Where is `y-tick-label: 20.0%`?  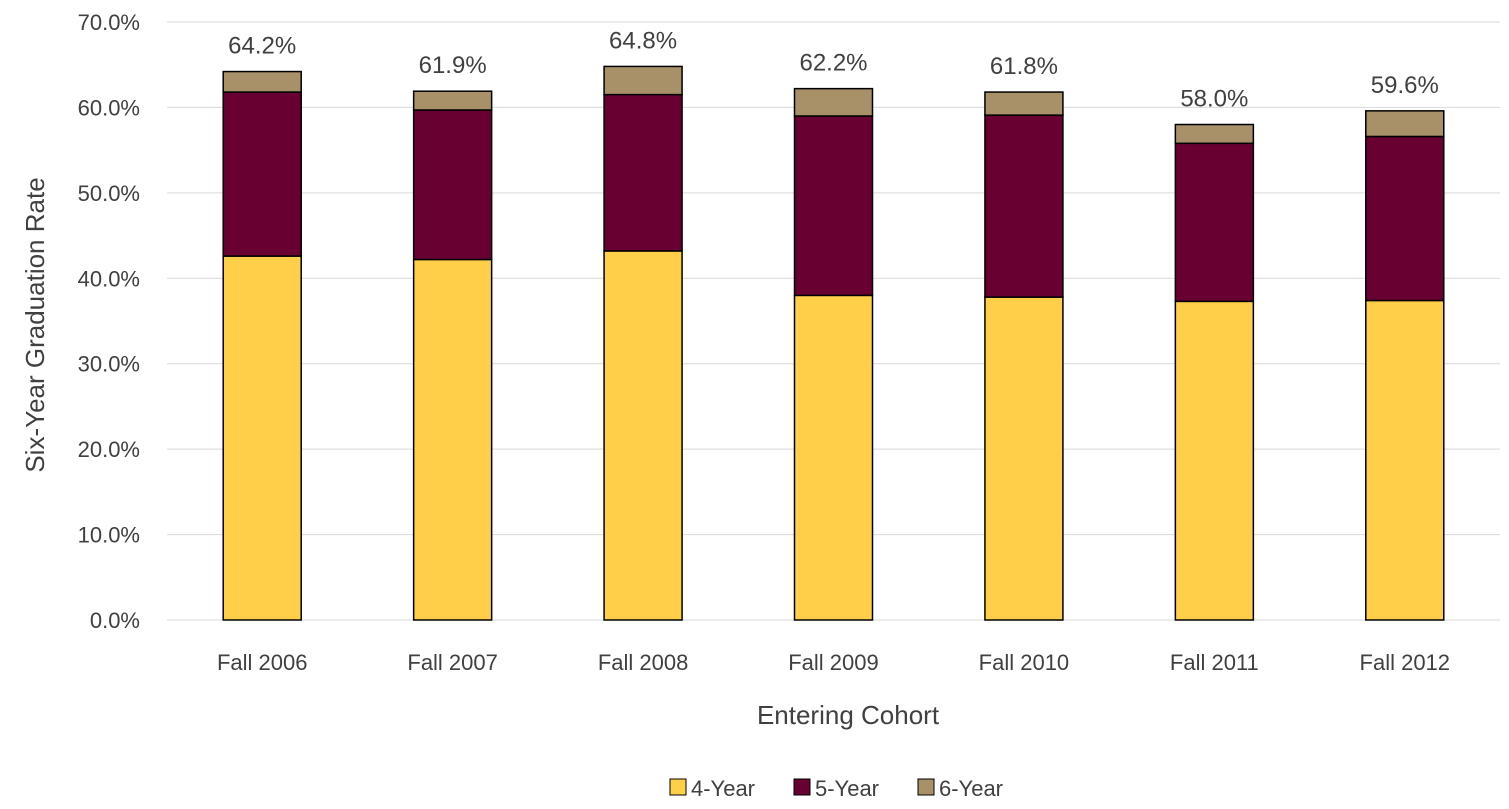
y-tick-label: 20.0% is located at coordinates (109, 449).